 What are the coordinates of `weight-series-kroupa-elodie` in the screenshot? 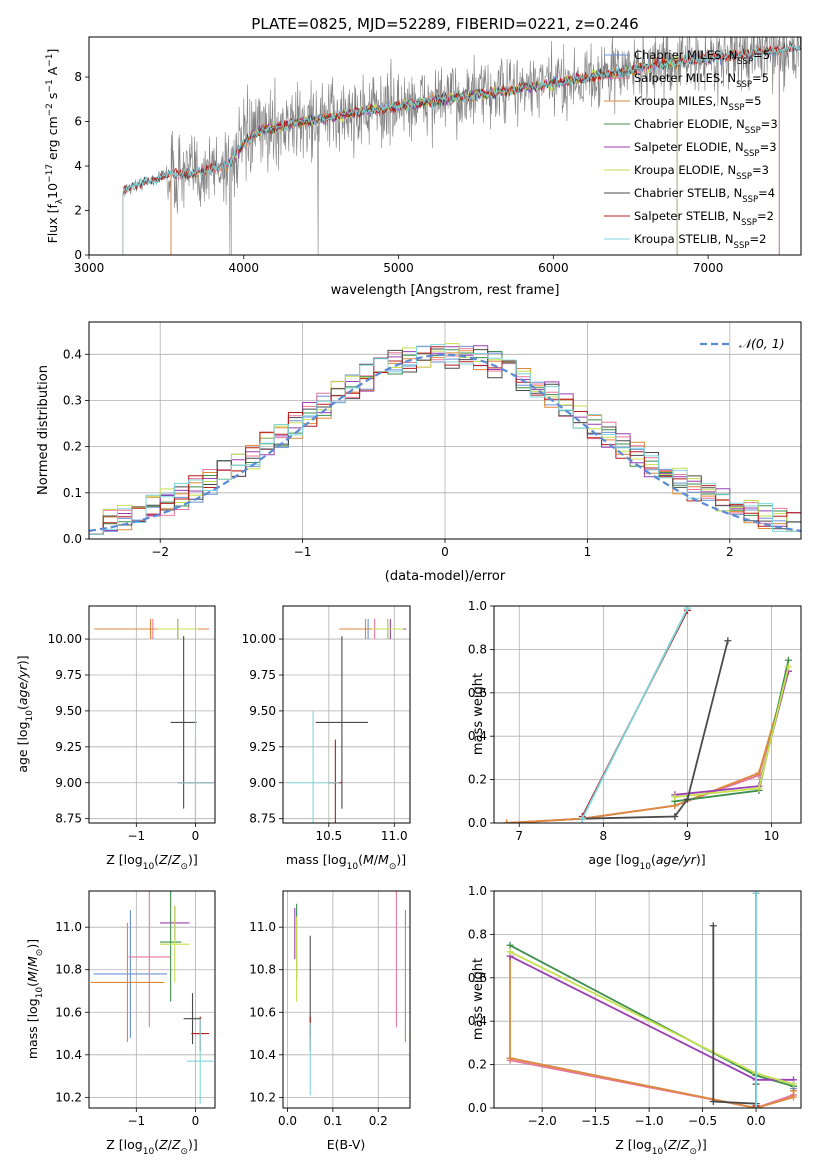 It's located at (731, 732).